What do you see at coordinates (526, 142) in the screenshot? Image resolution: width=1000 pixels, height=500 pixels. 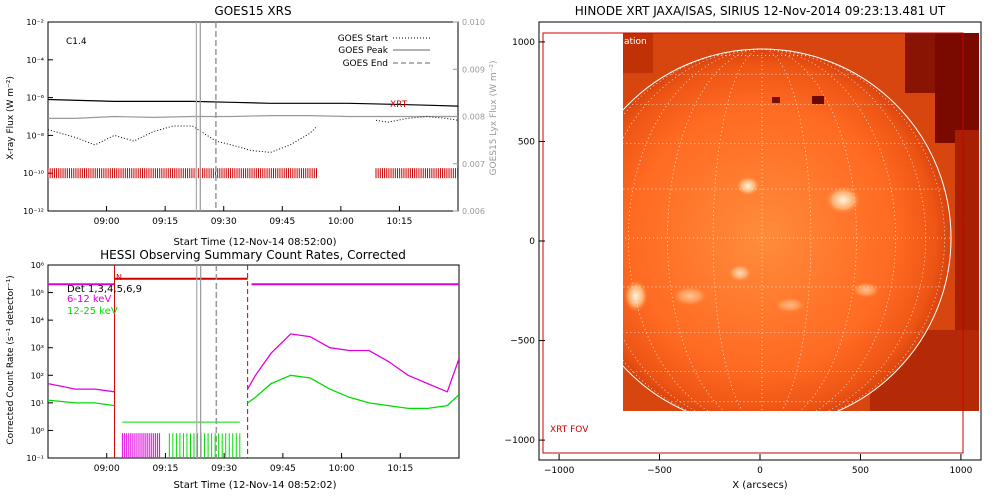 I see `xrt-y-tick-label: 500` at bounding box center [526, 142].